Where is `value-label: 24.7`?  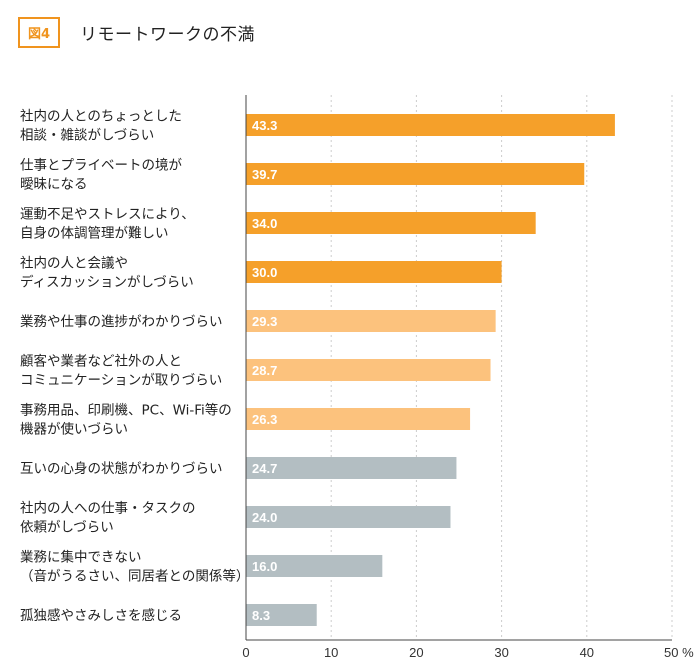
value-label: 24.7 is located at coordinates (264, 468).